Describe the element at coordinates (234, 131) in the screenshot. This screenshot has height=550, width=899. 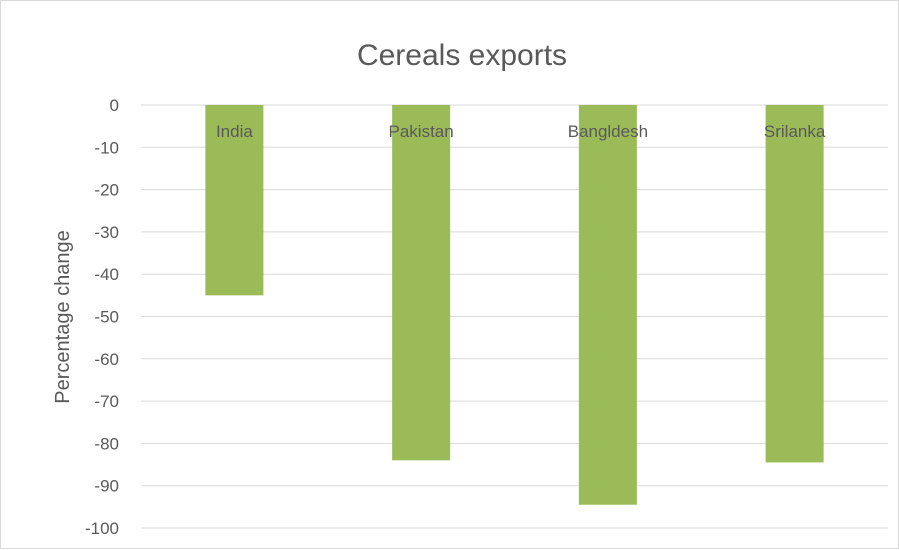
I see `category-label-india: India` at that location.